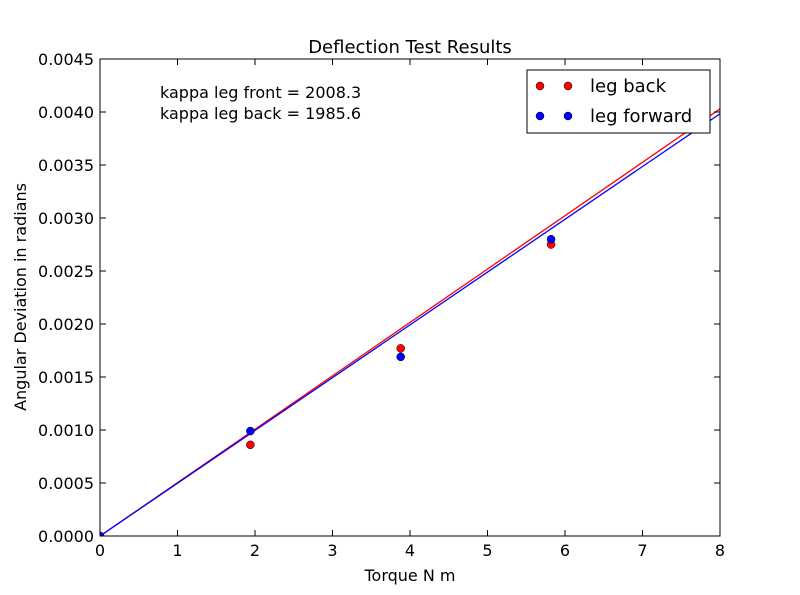 The height and width of the screenshot is (595, 800). What do you see at coordinates (66, 112) in the screenshot?
I see `y-tick-label-8: 0.0040` at bounding box center [66, 112].